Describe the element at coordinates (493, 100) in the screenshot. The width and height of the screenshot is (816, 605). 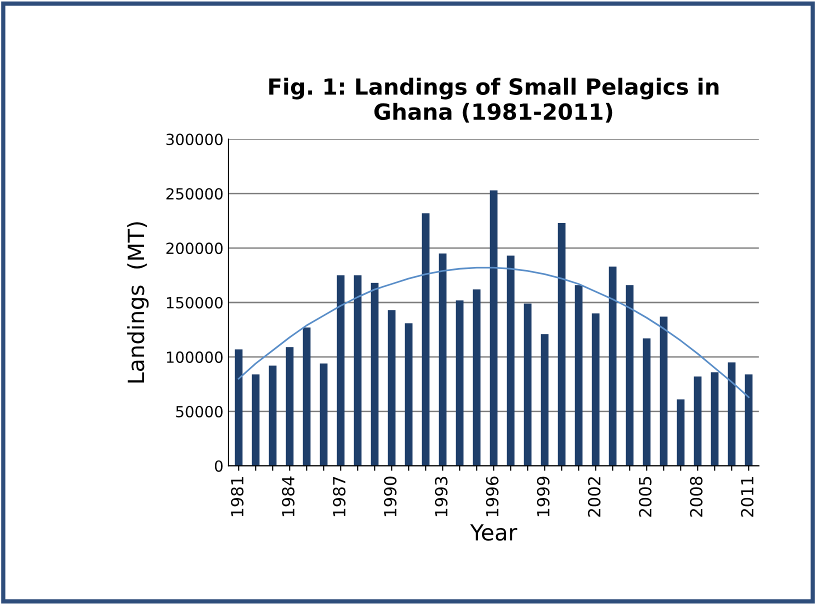
I see `chart-title: Fig. 1: Landings of Small Pelagics in Ghana (1981-2011)` at that location.